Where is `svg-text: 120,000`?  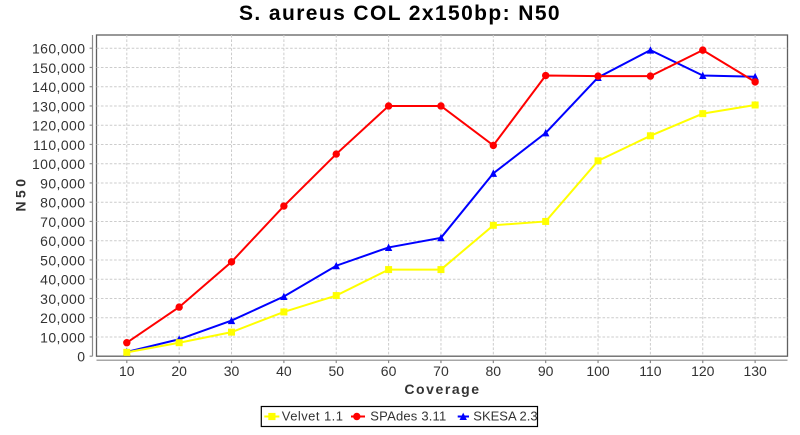 svg-text: 120,000 is located at coordinates (58, 126).